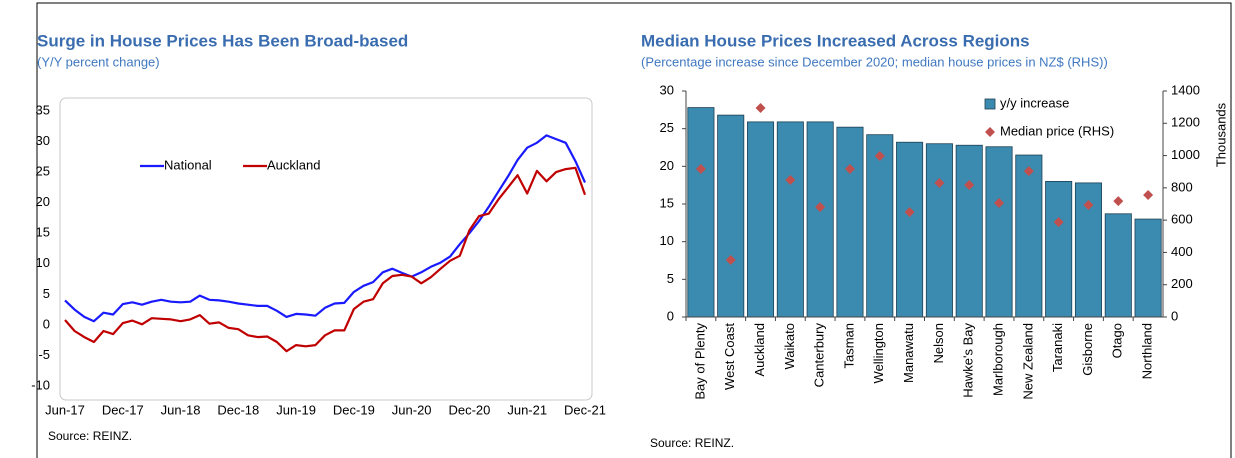  What do you see at coordinates (1182, 283) in the screenshot?
I see `y2-tick-label: 200` at bounding box center [1182, 283].